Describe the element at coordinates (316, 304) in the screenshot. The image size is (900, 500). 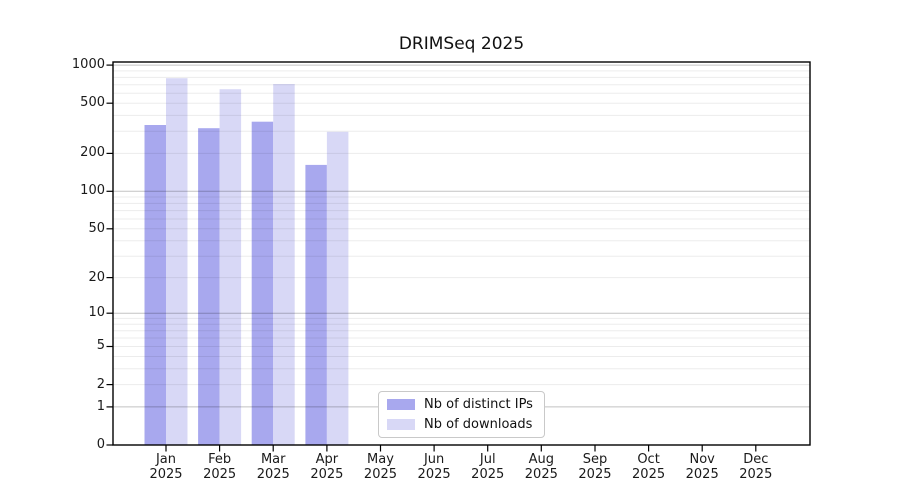
I see `bar-apr-ips` at that location.